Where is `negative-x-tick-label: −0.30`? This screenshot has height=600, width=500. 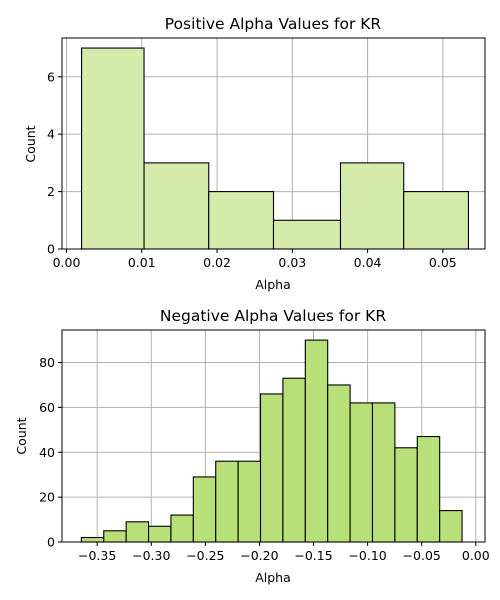
negative-x-tick-label: −0.30 is located at coordinates (151, 555).